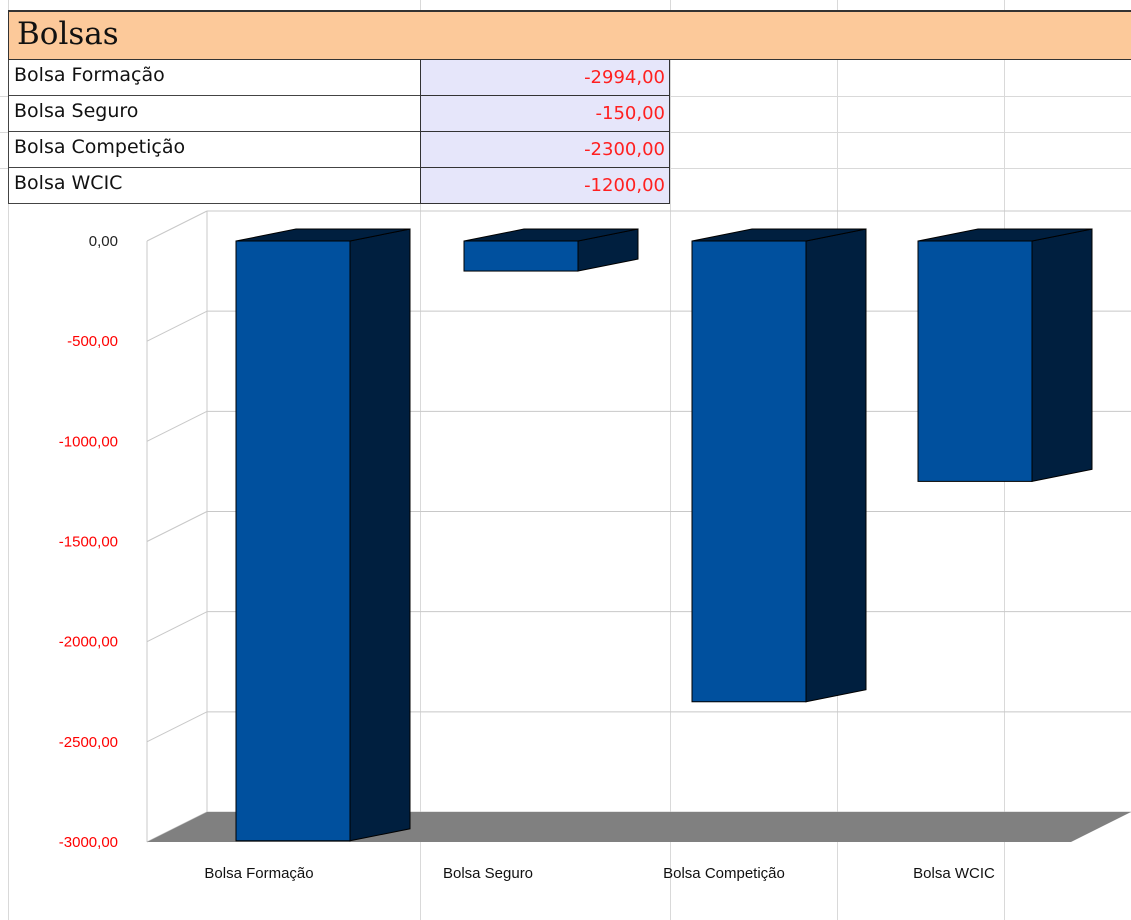 The width and height of the screenshot is (1131, 920). What do you see at coordinates (488, 873) in the screenshot?
I see `x-tick-label: Bolsa Seguro` at bounding box center [488, 873].